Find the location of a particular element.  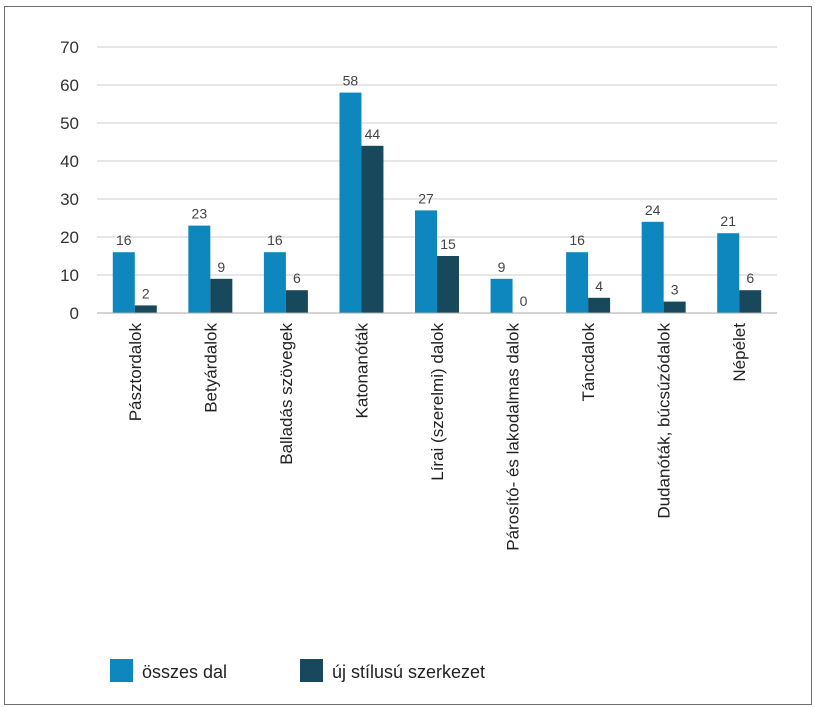

data-label: 0 is located at coordinates (524, 301).